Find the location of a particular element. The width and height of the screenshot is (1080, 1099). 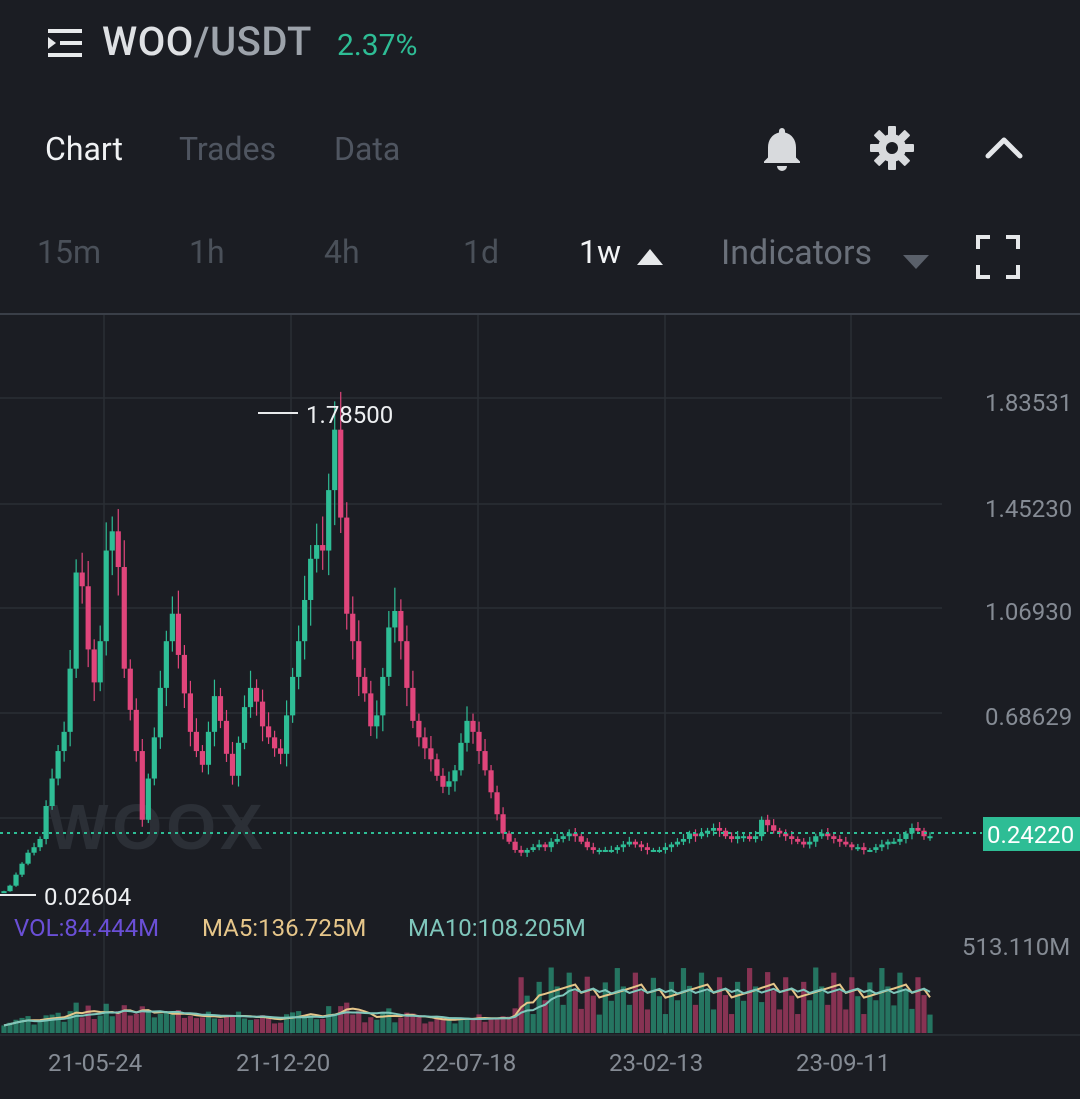

bell-icon is located at coordinates (782, 148).